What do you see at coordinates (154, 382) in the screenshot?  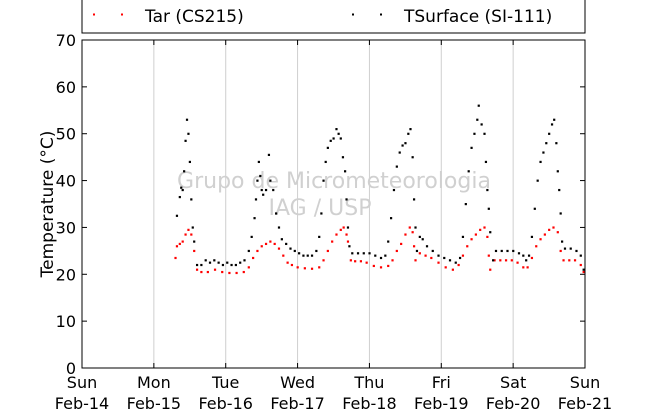 I see `x-tick-day-label: Mon` at bounding box center [154, 382].